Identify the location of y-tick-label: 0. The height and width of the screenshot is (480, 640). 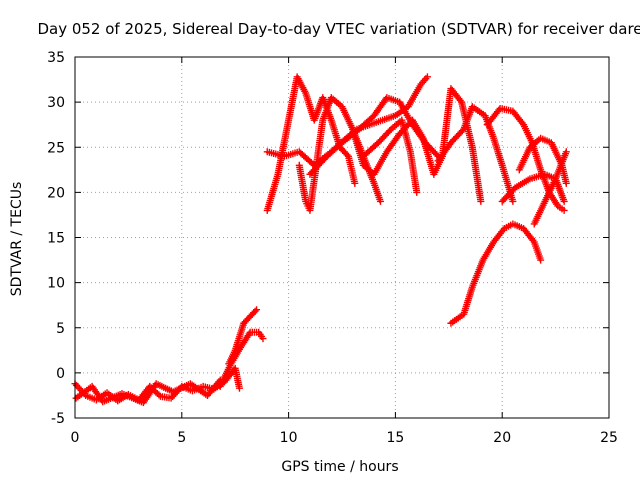
(60, 374).